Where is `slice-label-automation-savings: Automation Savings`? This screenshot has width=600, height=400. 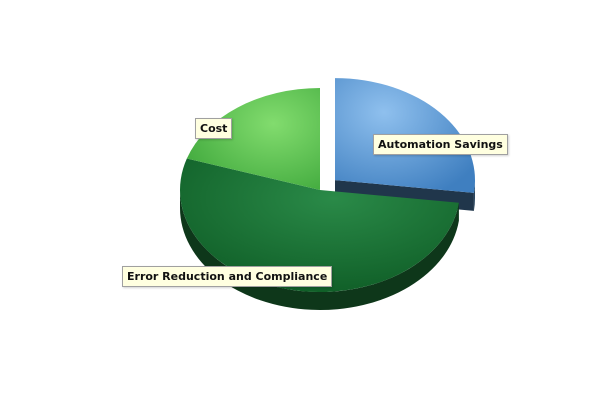 slice-label-automation-savings: Automation Savings is located at coordinates (440, 144).